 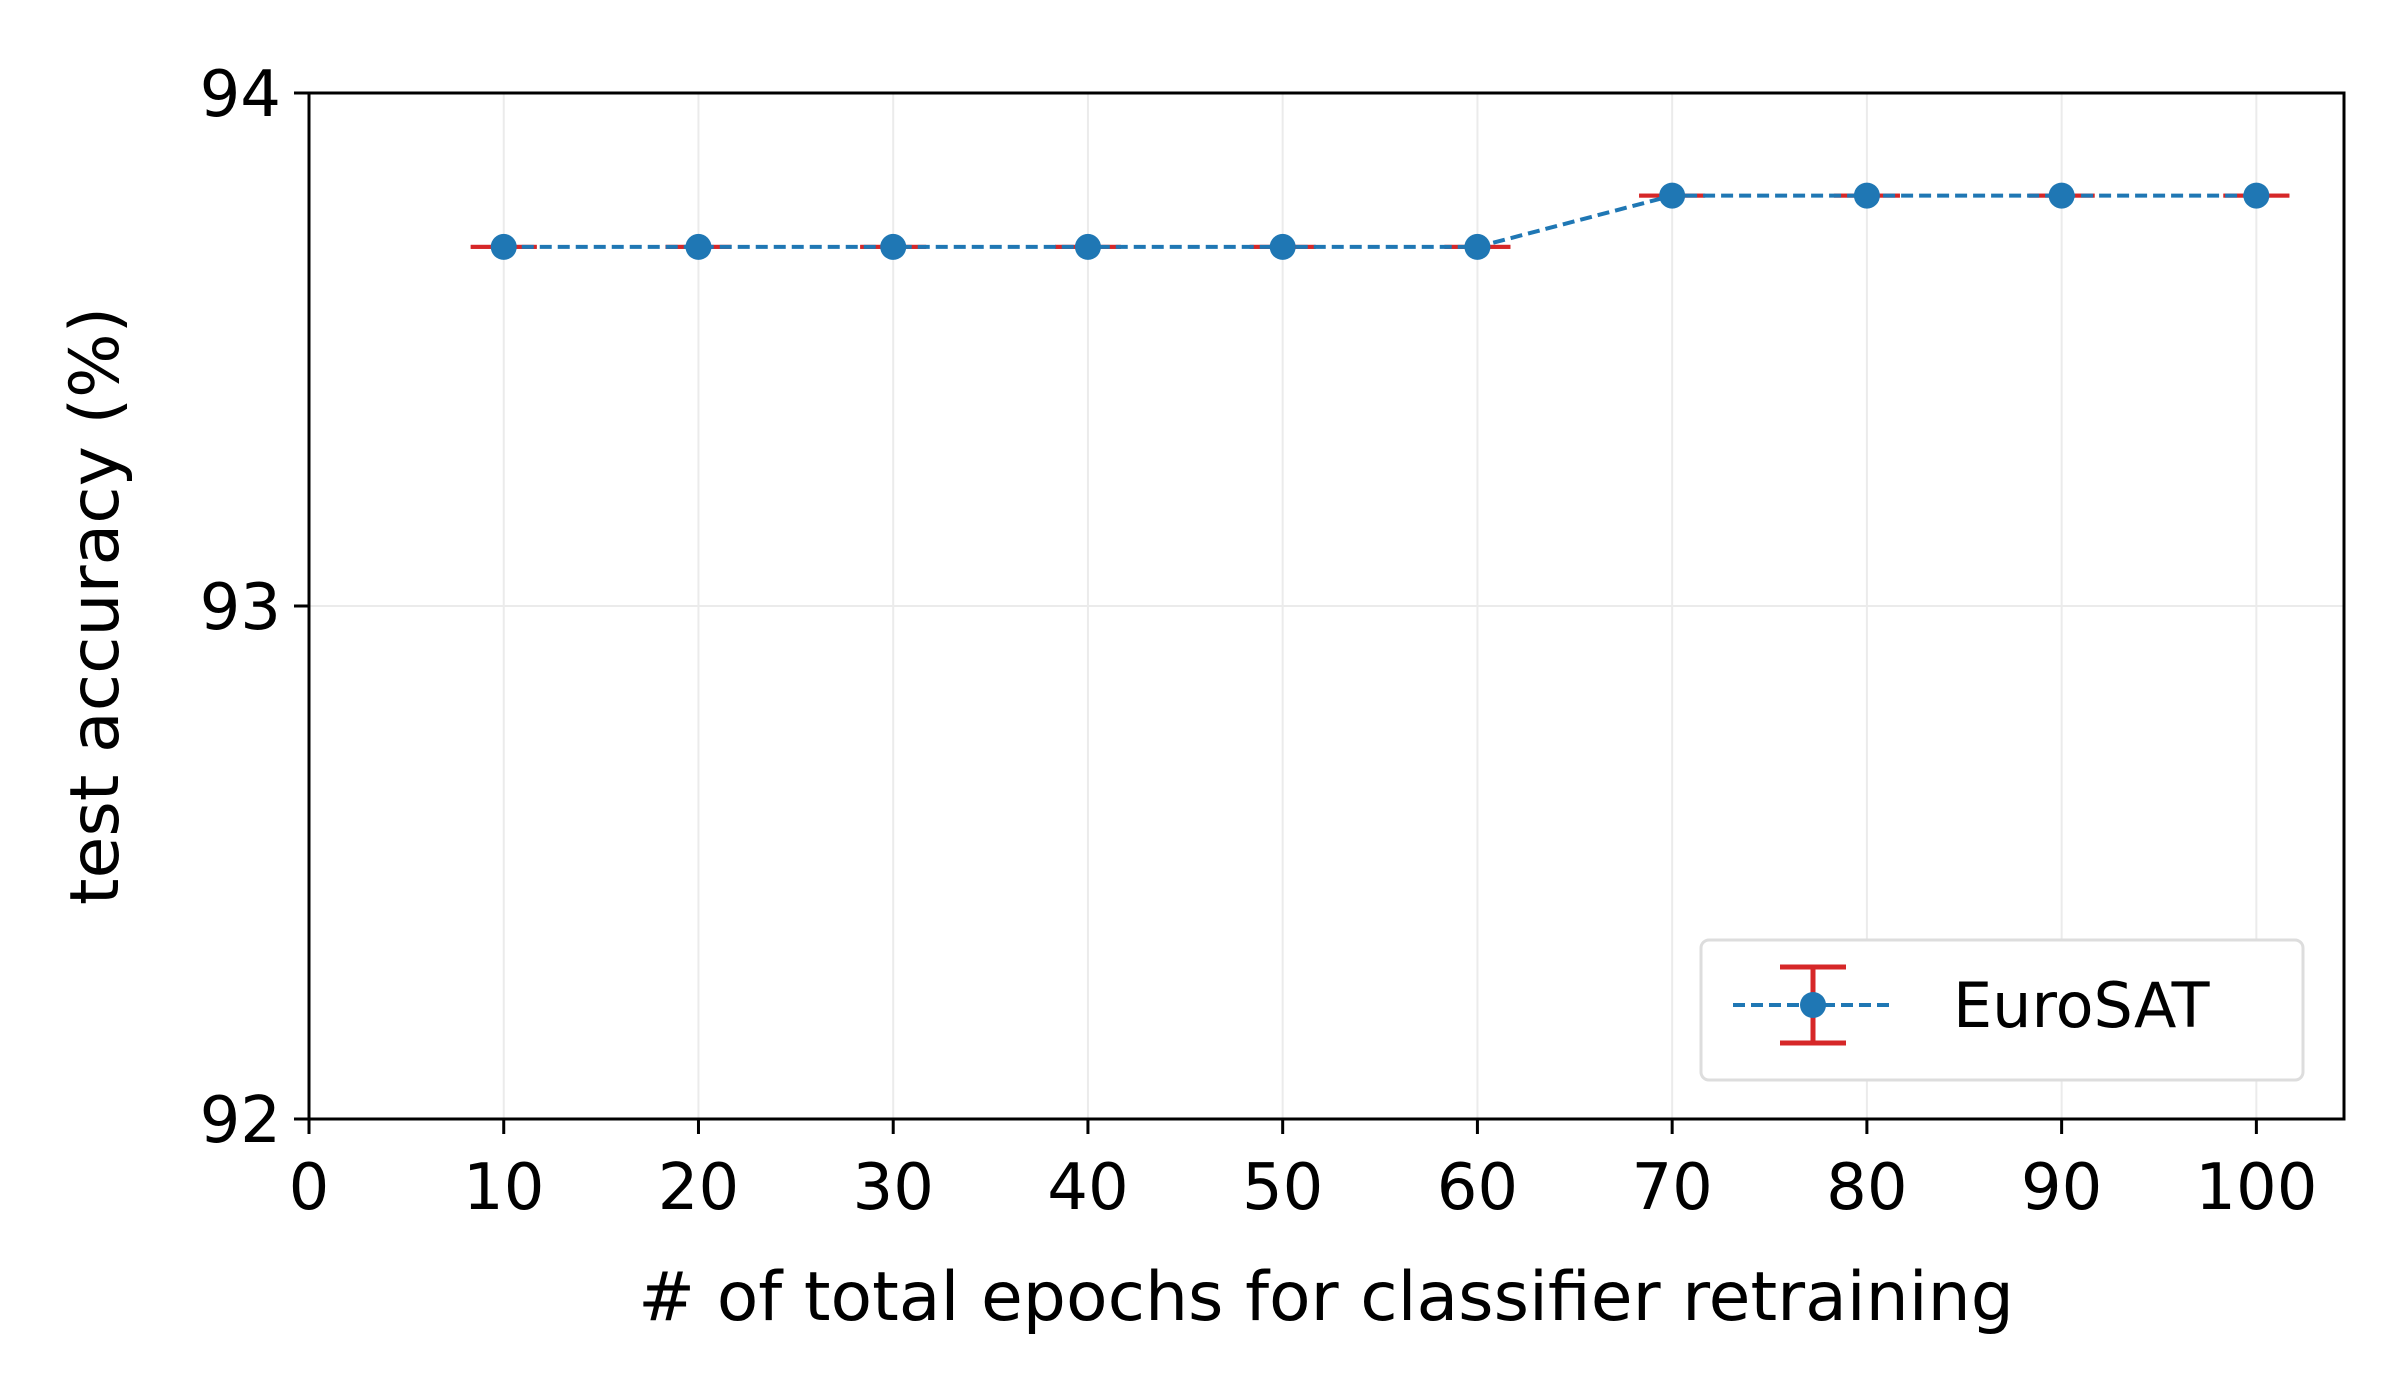 I want to click on x-tick-label: 0, so click(x=309, y=1188).